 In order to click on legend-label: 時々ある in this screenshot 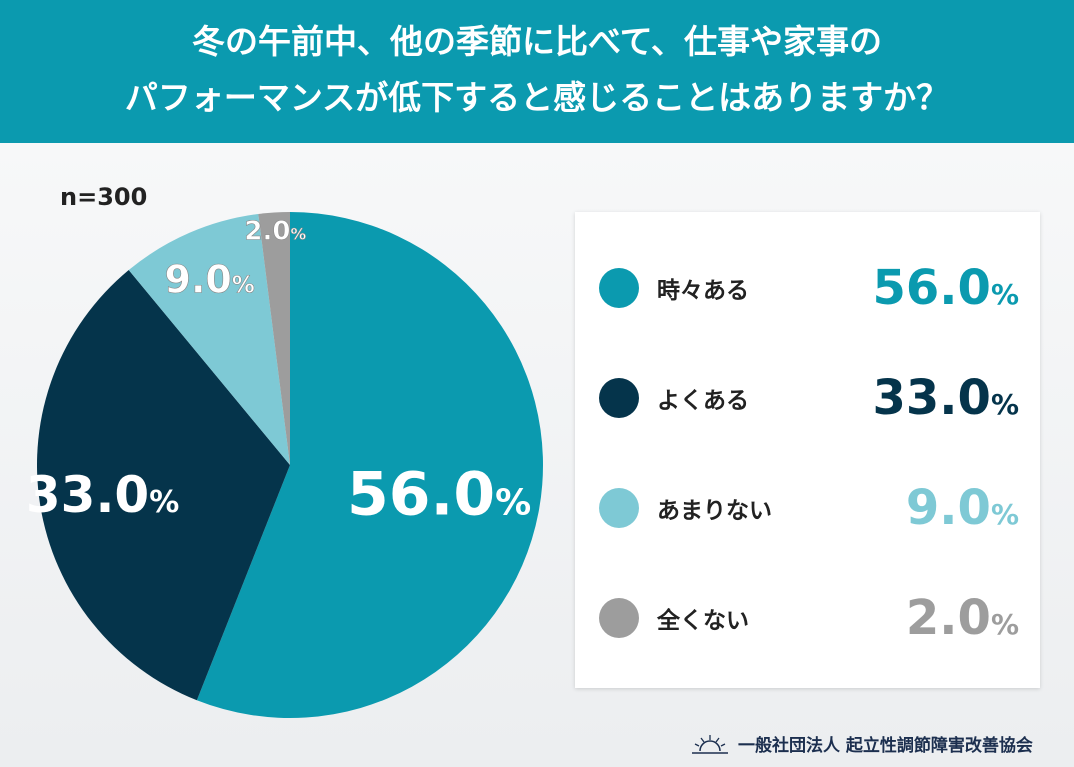, I will do `click(703, 291)`.